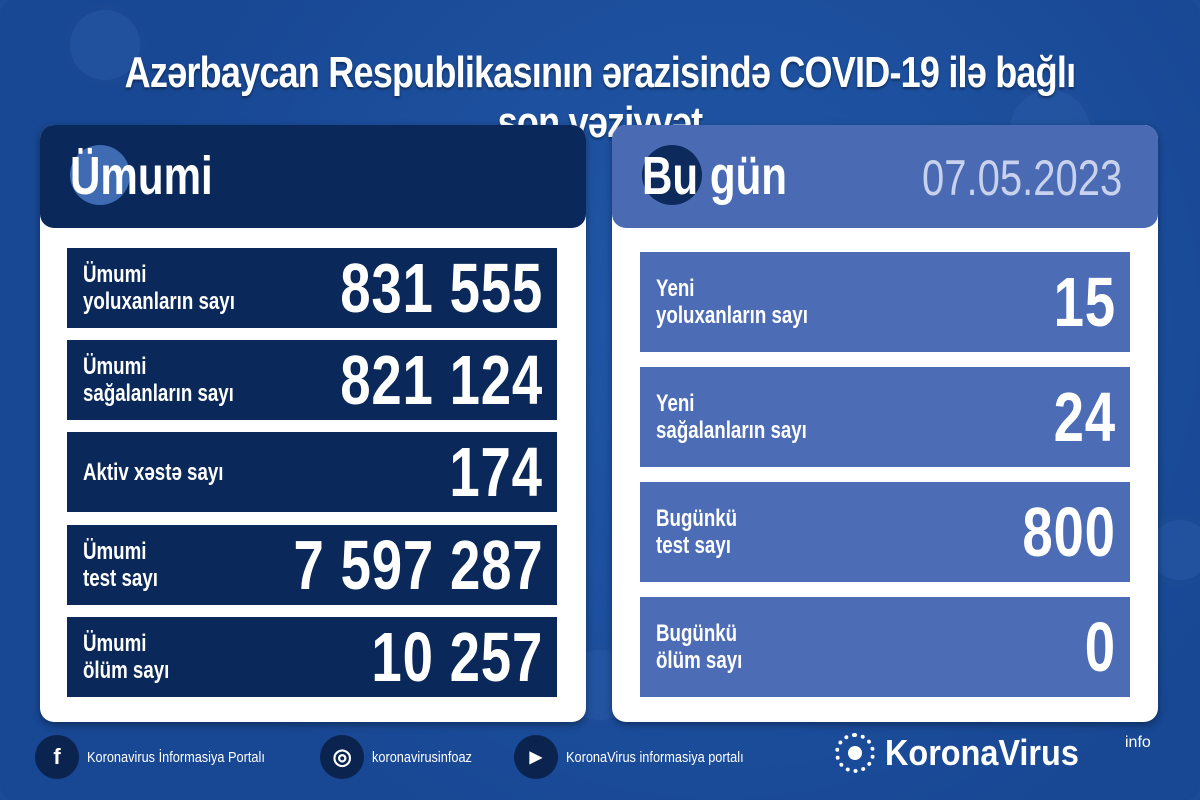  I want to click on instagram-icon: ◎, so click(342, 757).